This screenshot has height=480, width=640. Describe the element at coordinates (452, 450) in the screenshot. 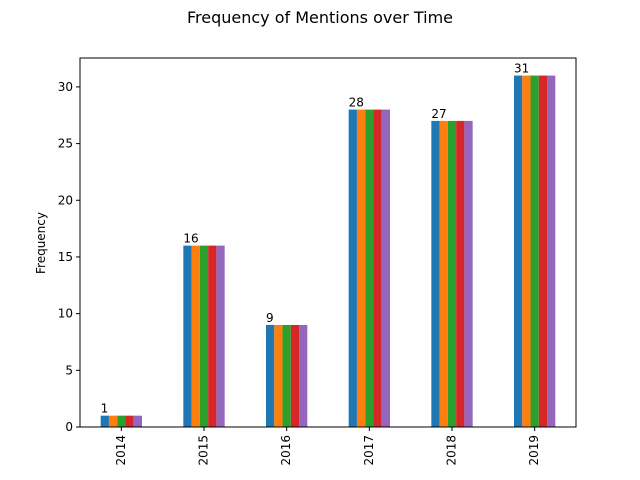

I see `x-tick-label: 2018` at that location.